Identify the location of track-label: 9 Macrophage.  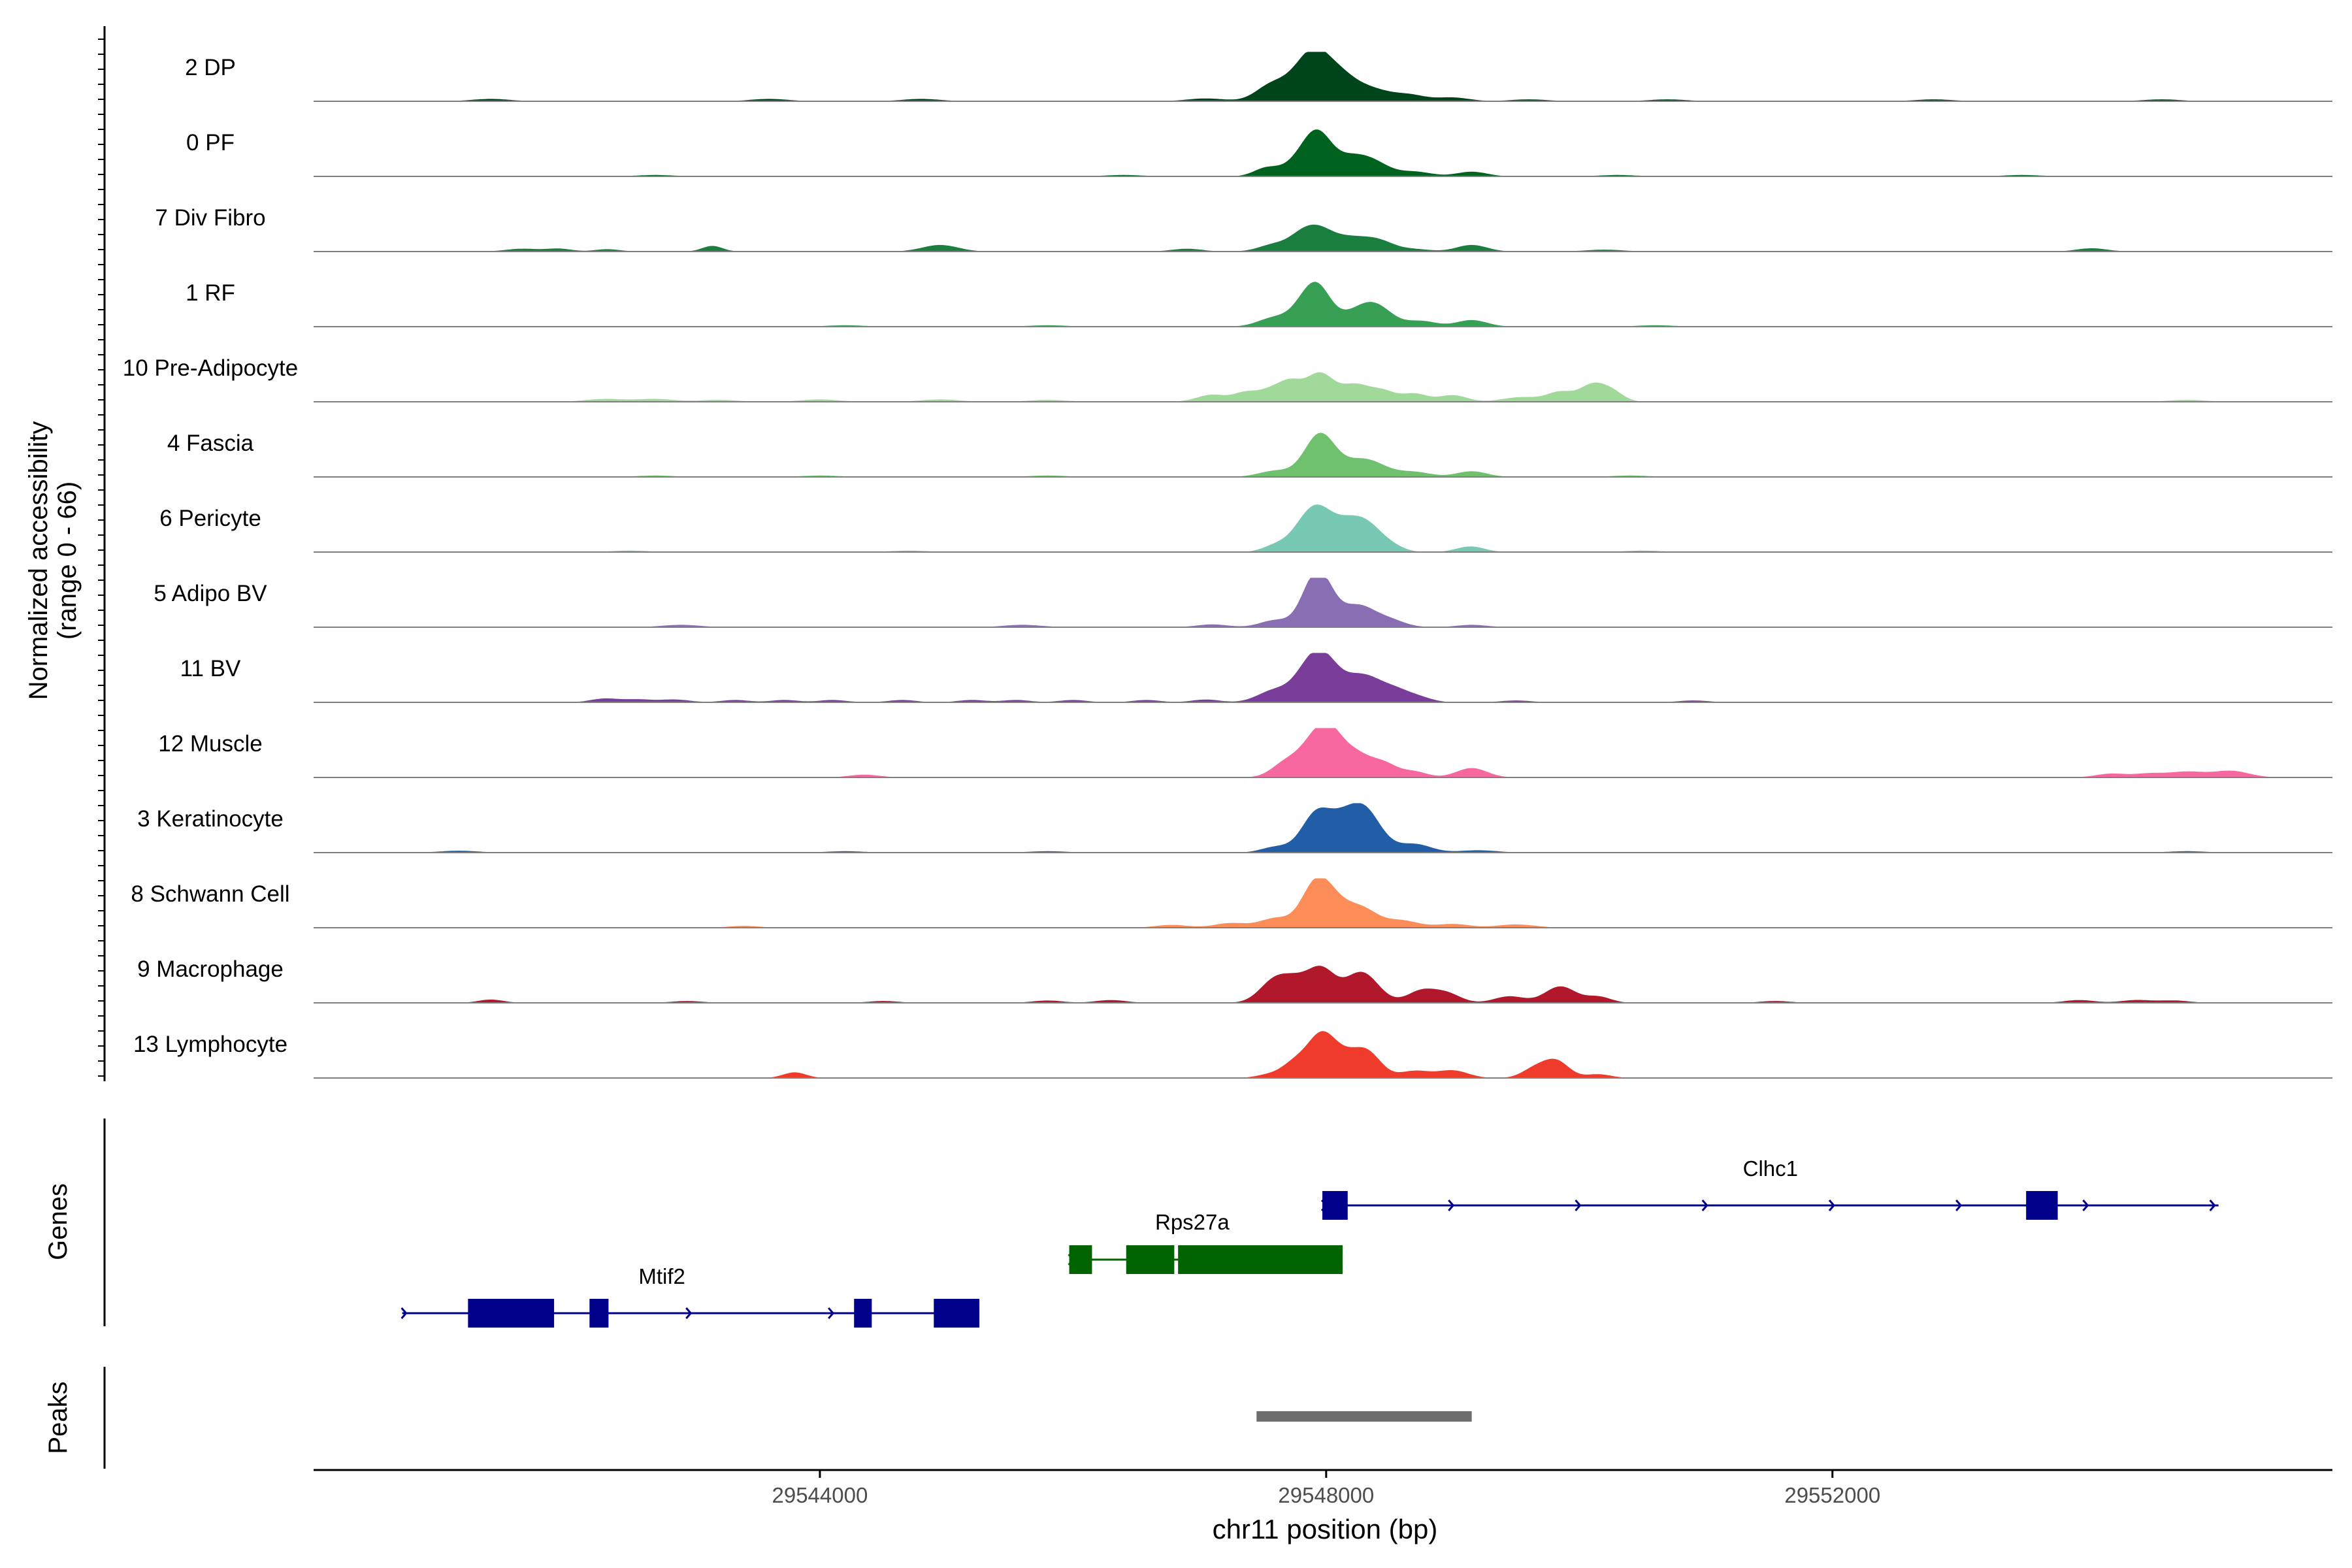
(210, 969).